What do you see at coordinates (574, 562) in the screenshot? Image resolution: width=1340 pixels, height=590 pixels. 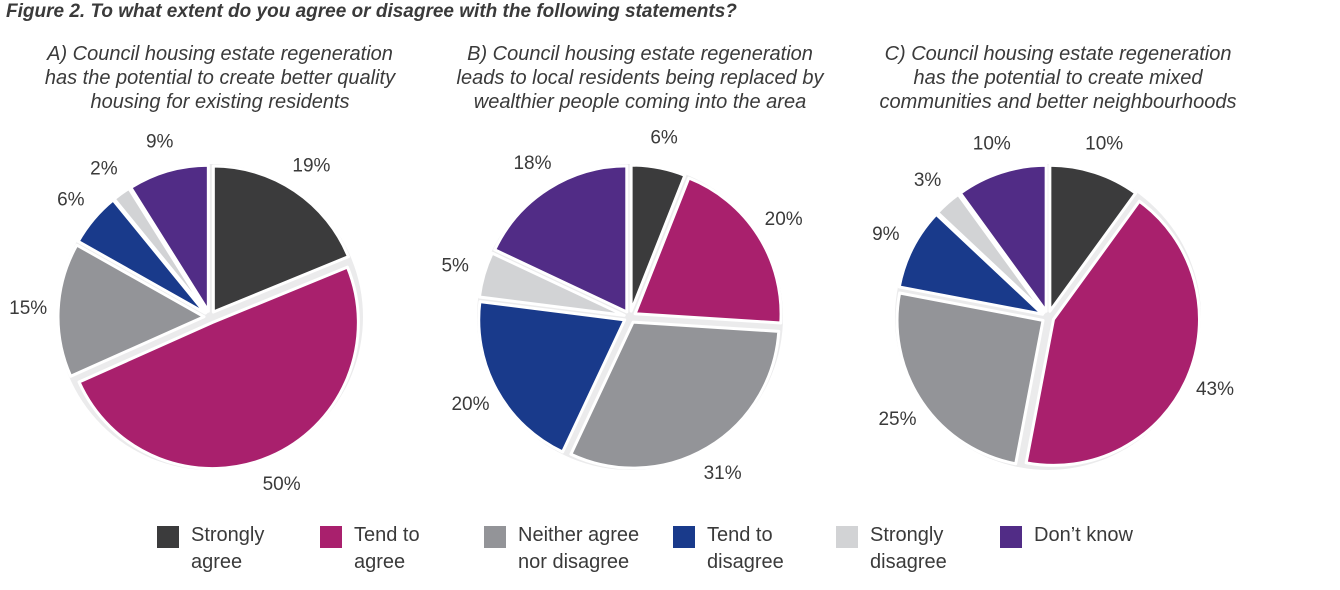 I see `legend-label-line: nor disagree` at bounding box center [574, 562].